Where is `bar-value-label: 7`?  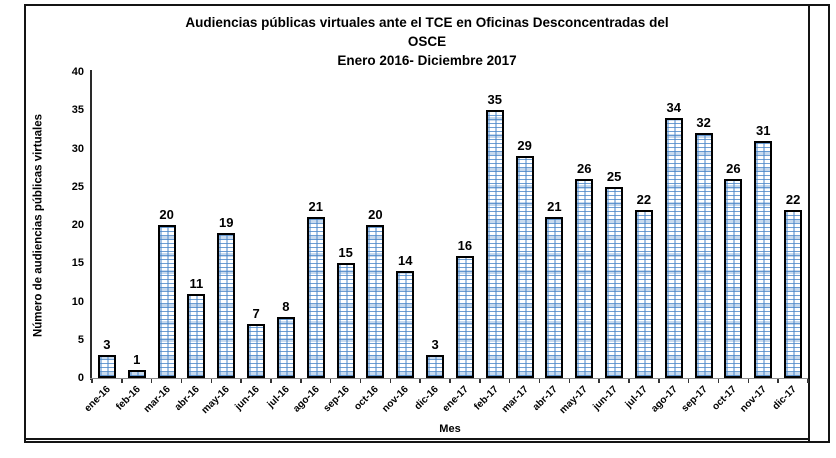 bar-value-label: 7 is located at coordinates (256, 314).